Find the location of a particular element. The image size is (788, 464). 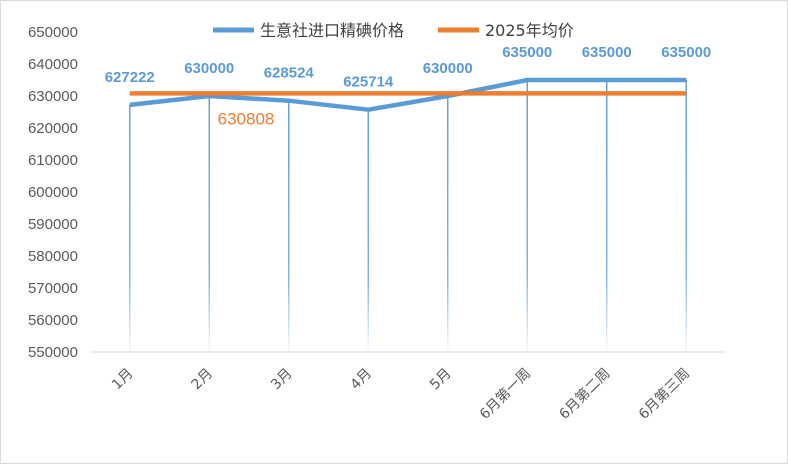

y-tick-label: 570000 is located at coordinates (53, 288).